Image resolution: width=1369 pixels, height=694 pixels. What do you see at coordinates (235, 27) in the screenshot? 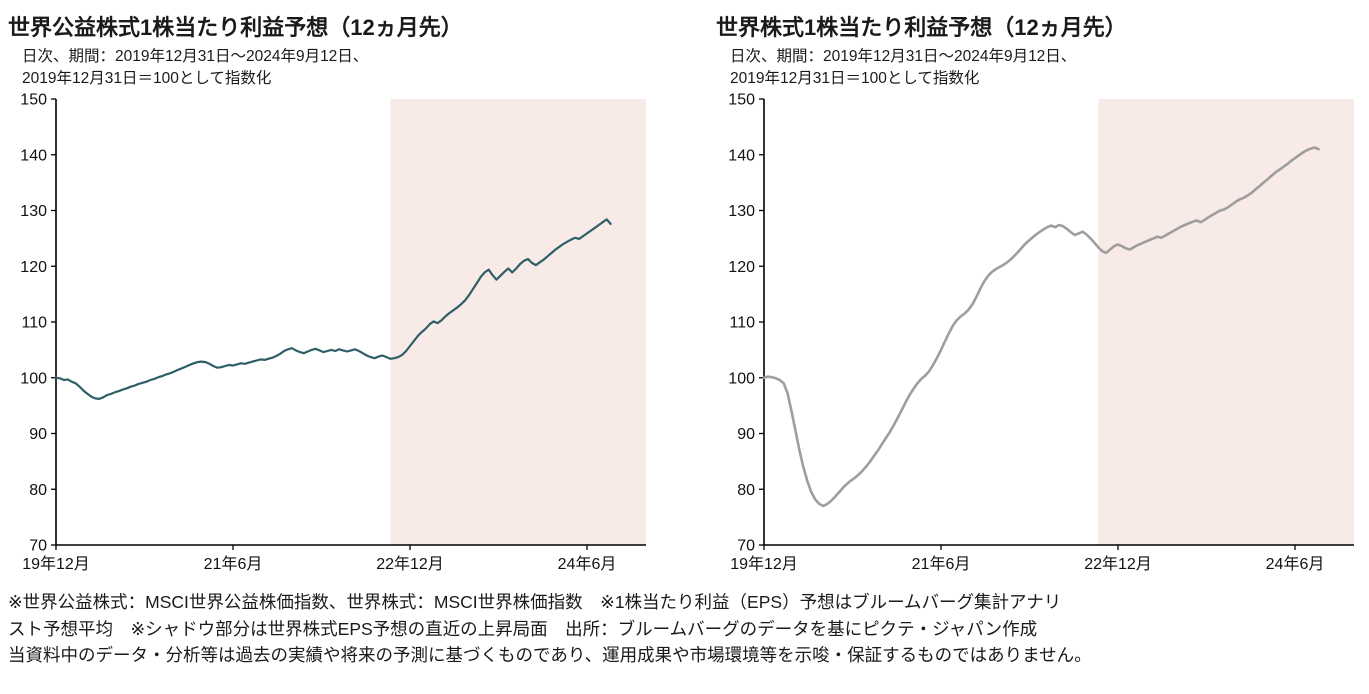
I see `chart-title-world-utilities: 世界公益株式1株当たり利益予想（12ヵ月先）` at bounding box center [235, 27].